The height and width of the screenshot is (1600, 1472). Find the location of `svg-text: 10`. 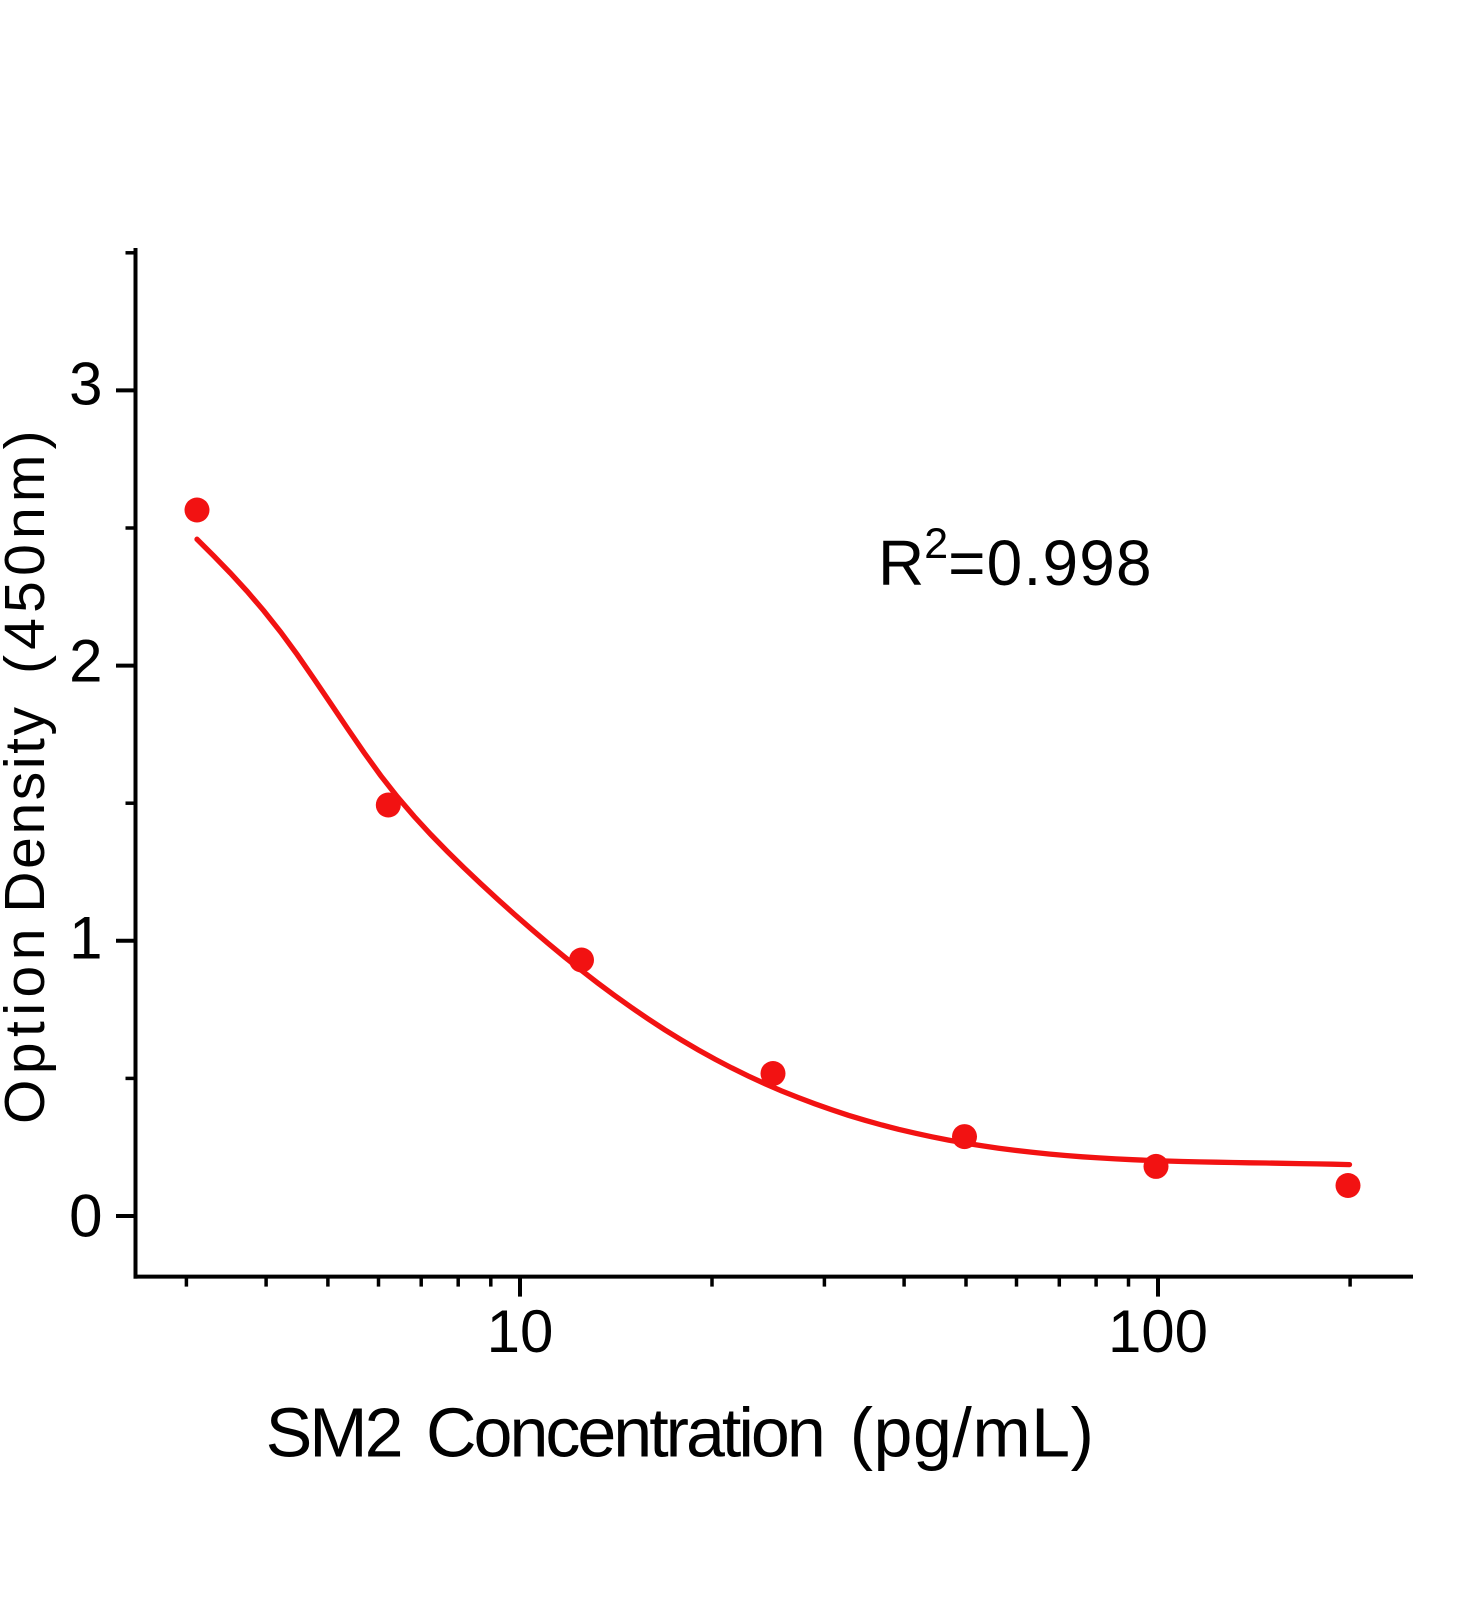

svg-text: 10 is located at coordinates (520, 1331).